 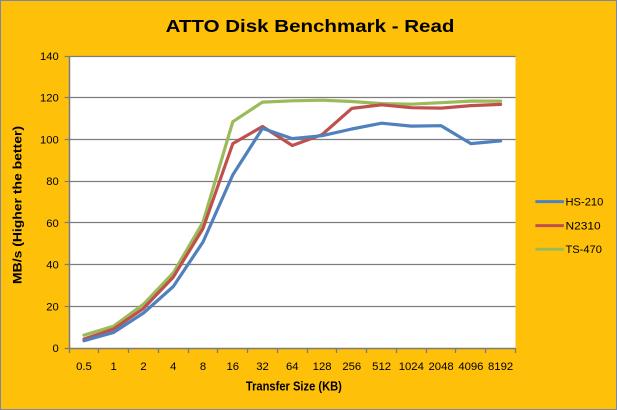 I want to click on svg-text: N2310, so click(x=583, y=227).